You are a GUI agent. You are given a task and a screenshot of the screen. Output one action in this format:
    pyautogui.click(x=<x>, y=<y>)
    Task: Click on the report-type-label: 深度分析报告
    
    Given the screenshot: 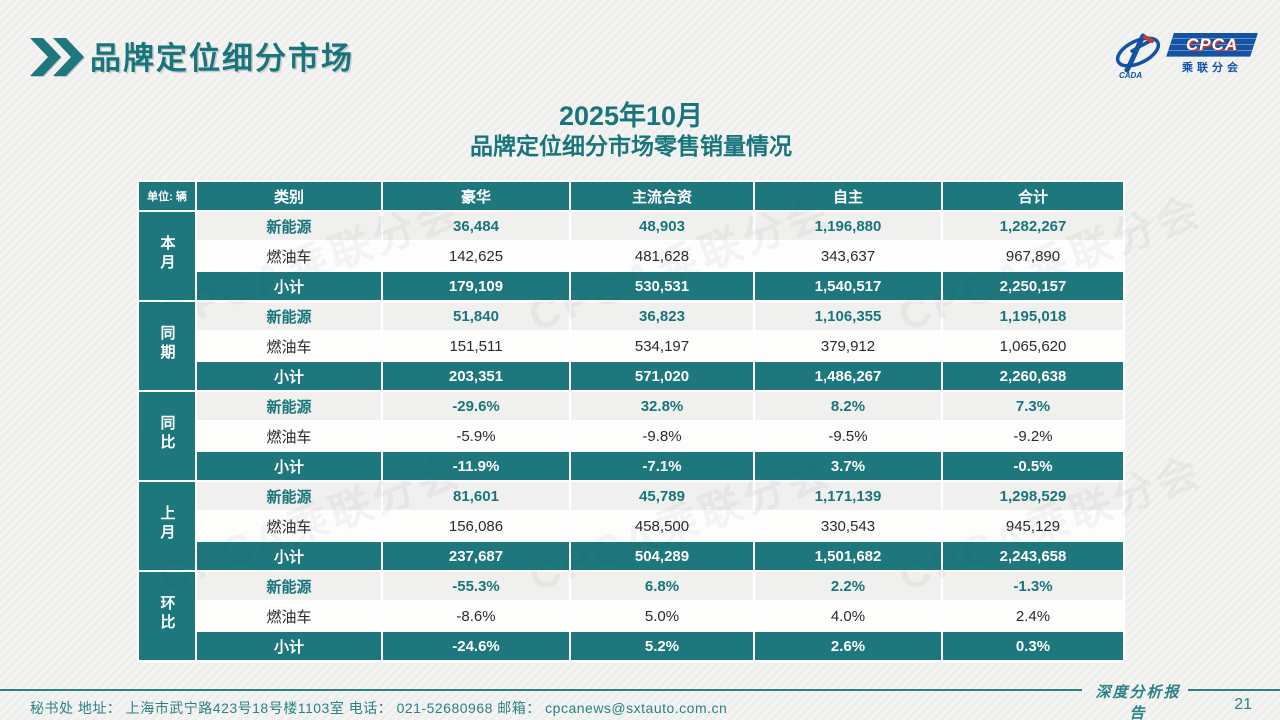 What is the action you would take?
    pyautogui.click(x=1138, y=702)
    